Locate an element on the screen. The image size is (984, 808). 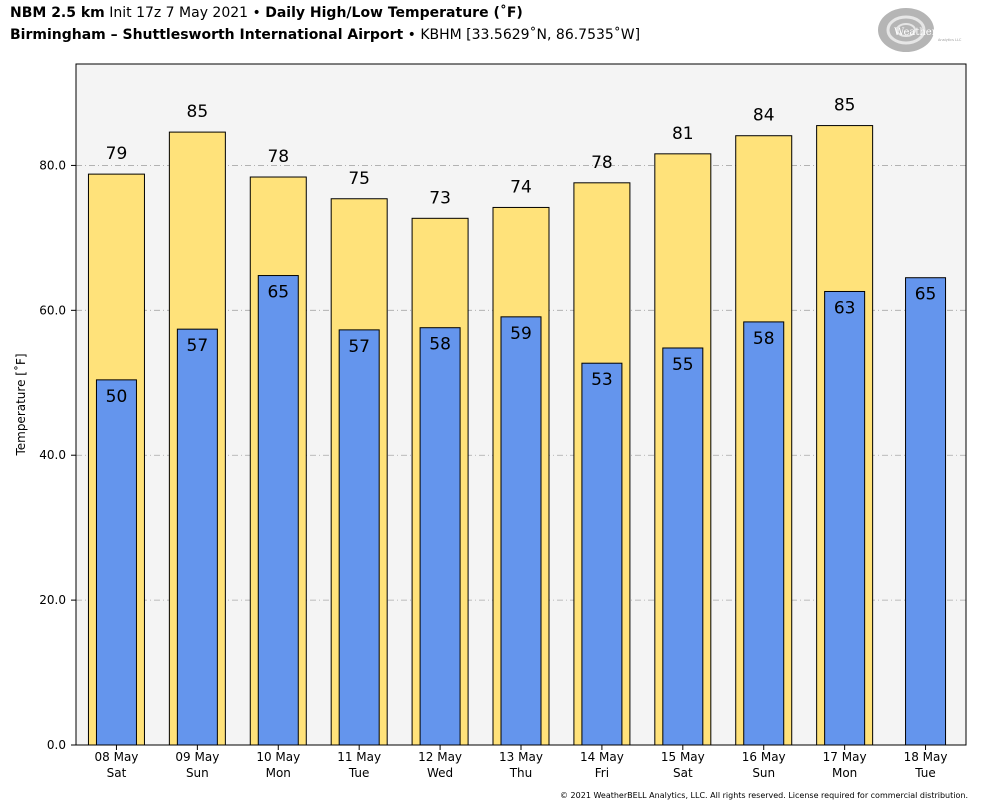
x-tick-label-date: 16 May is located at coordinates (764, 757).